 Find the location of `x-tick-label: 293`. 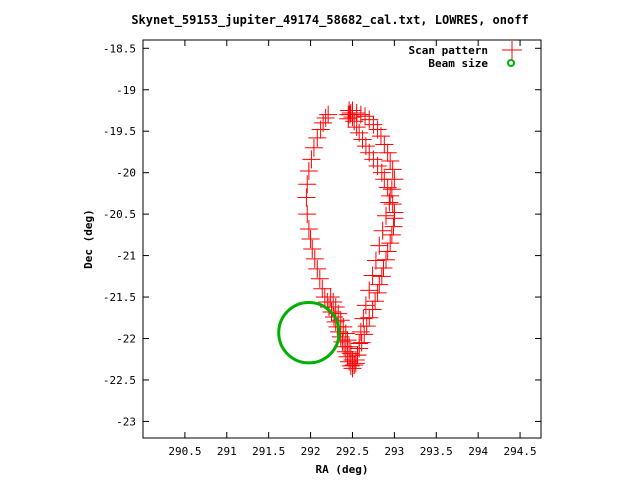

x-tick-label: 293 is located at coordinates (394, 451).